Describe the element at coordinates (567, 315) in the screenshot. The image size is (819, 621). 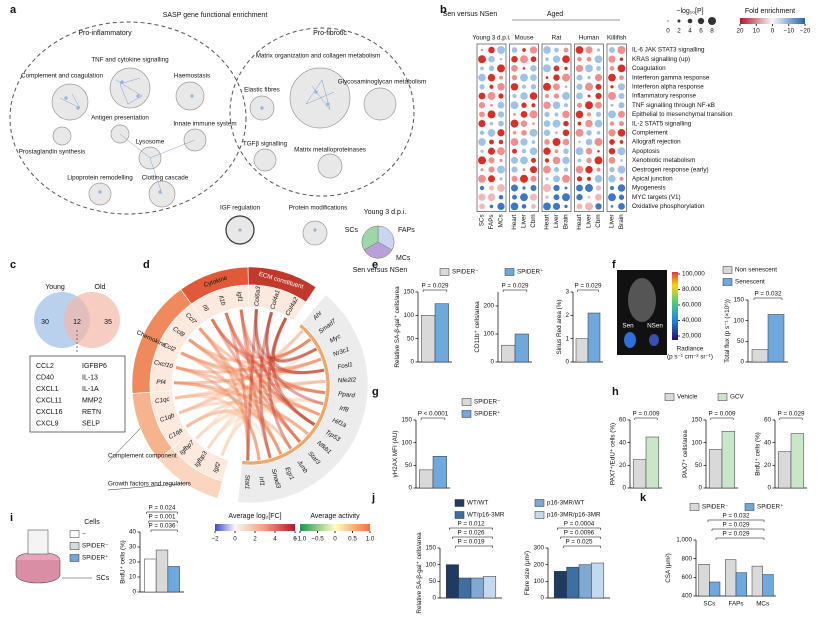
I see `y-tick-label: 2` at that location.